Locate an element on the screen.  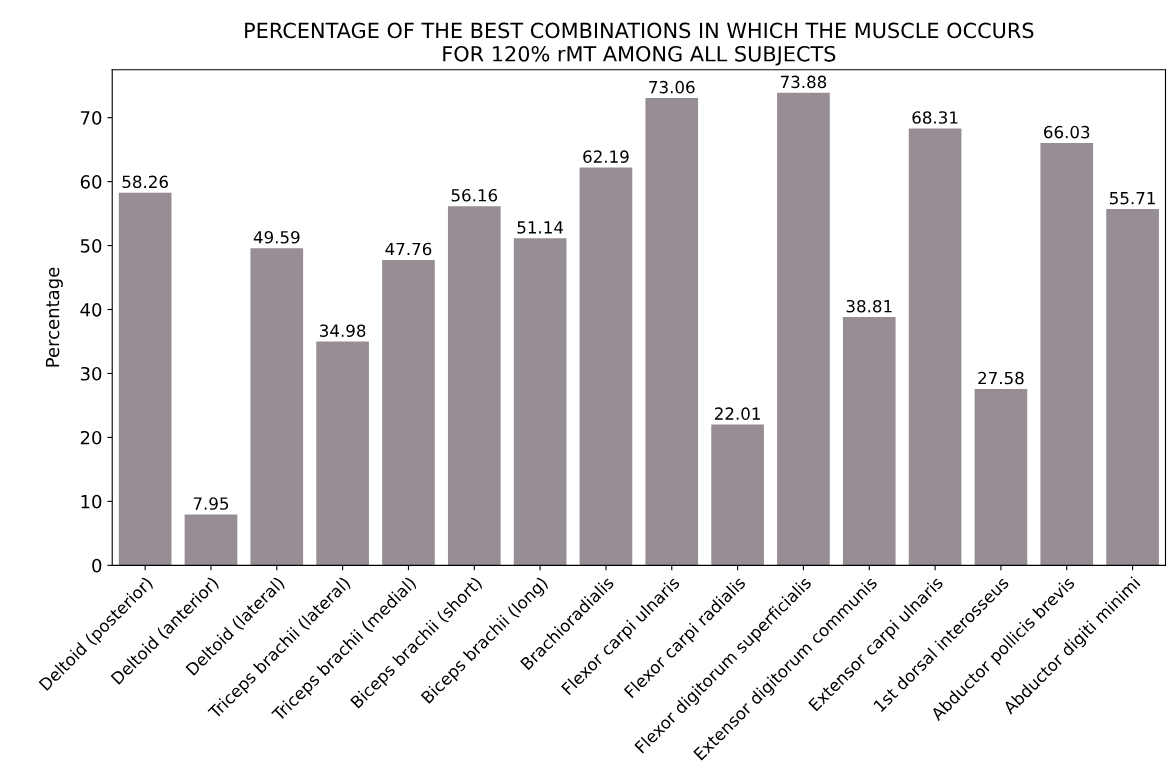
y-tick-label: 10 is located at coordinates (91, 501).